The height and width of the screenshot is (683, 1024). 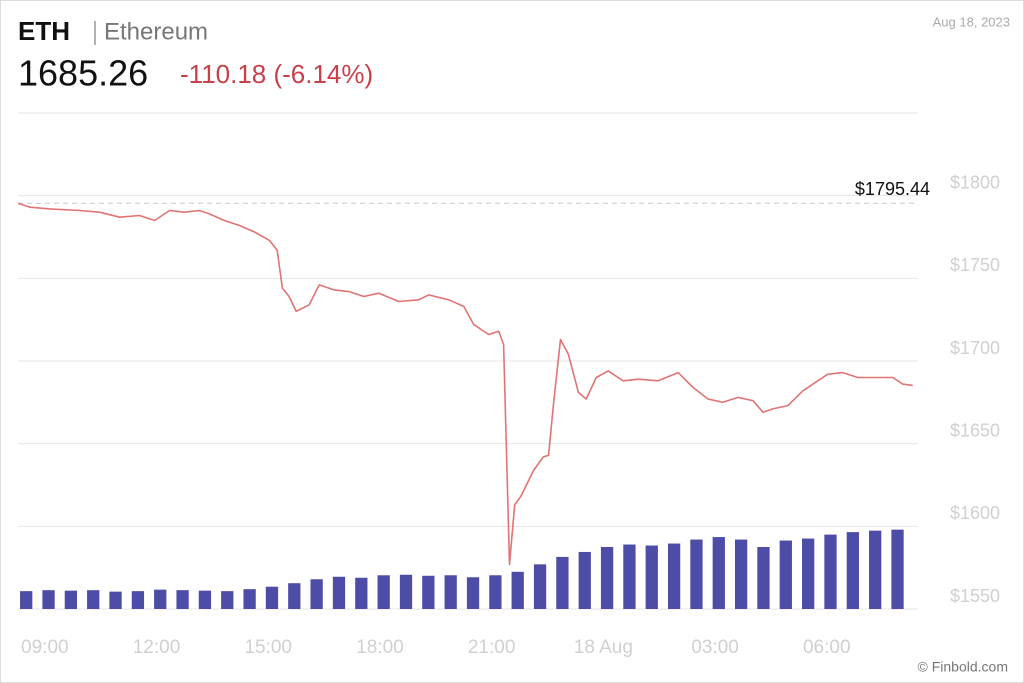 I want to click on x-tick-label: 06:00, so click(x=827, y=647).